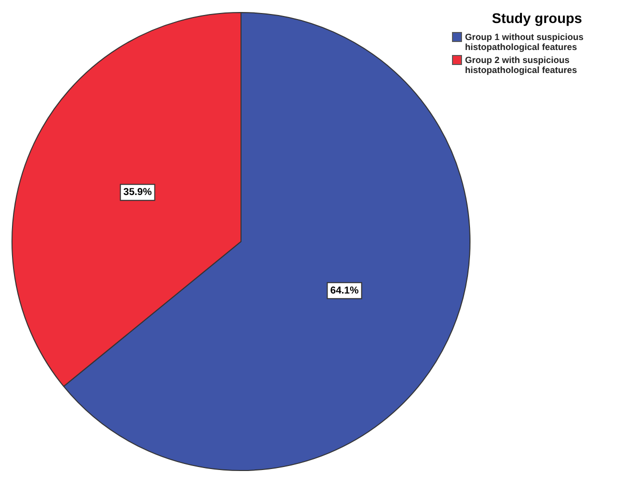 The height and width of the screenshot is (481, 625). Describe the element at coordinates (344, 290) in the screenshot. I see `data-label: 64.1%` at that location.